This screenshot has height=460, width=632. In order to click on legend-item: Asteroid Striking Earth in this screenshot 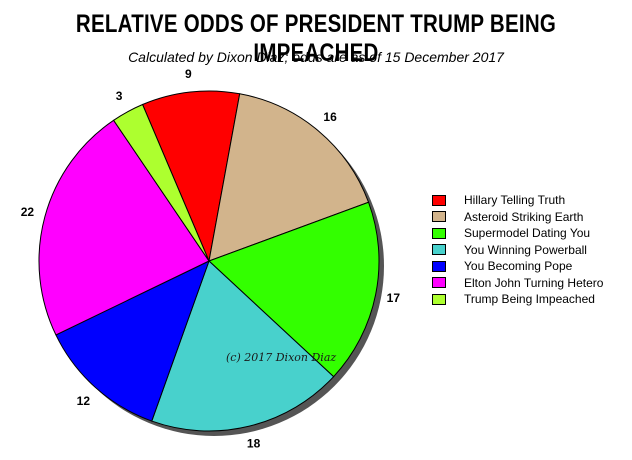, I will do `click(517, 217)`.